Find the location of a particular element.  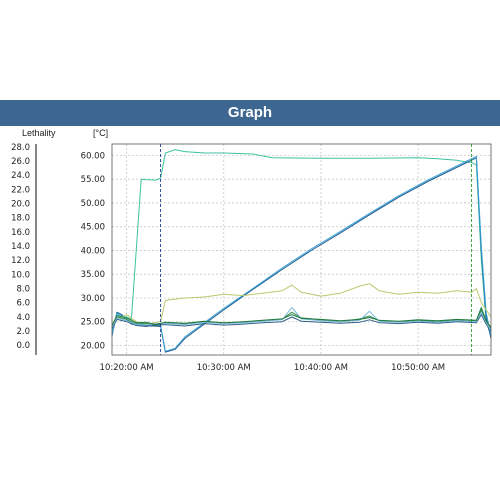

lethality-tick-label: 18.0 is located at coordinates (20, 219).